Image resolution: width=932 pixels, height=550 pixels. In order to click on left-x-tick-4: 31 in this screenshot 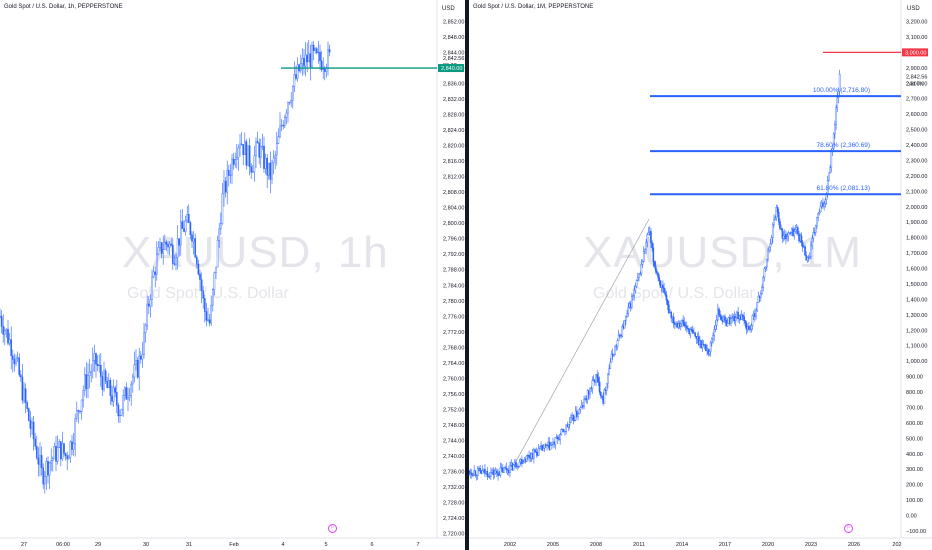, I will do `click(189, 545)`.